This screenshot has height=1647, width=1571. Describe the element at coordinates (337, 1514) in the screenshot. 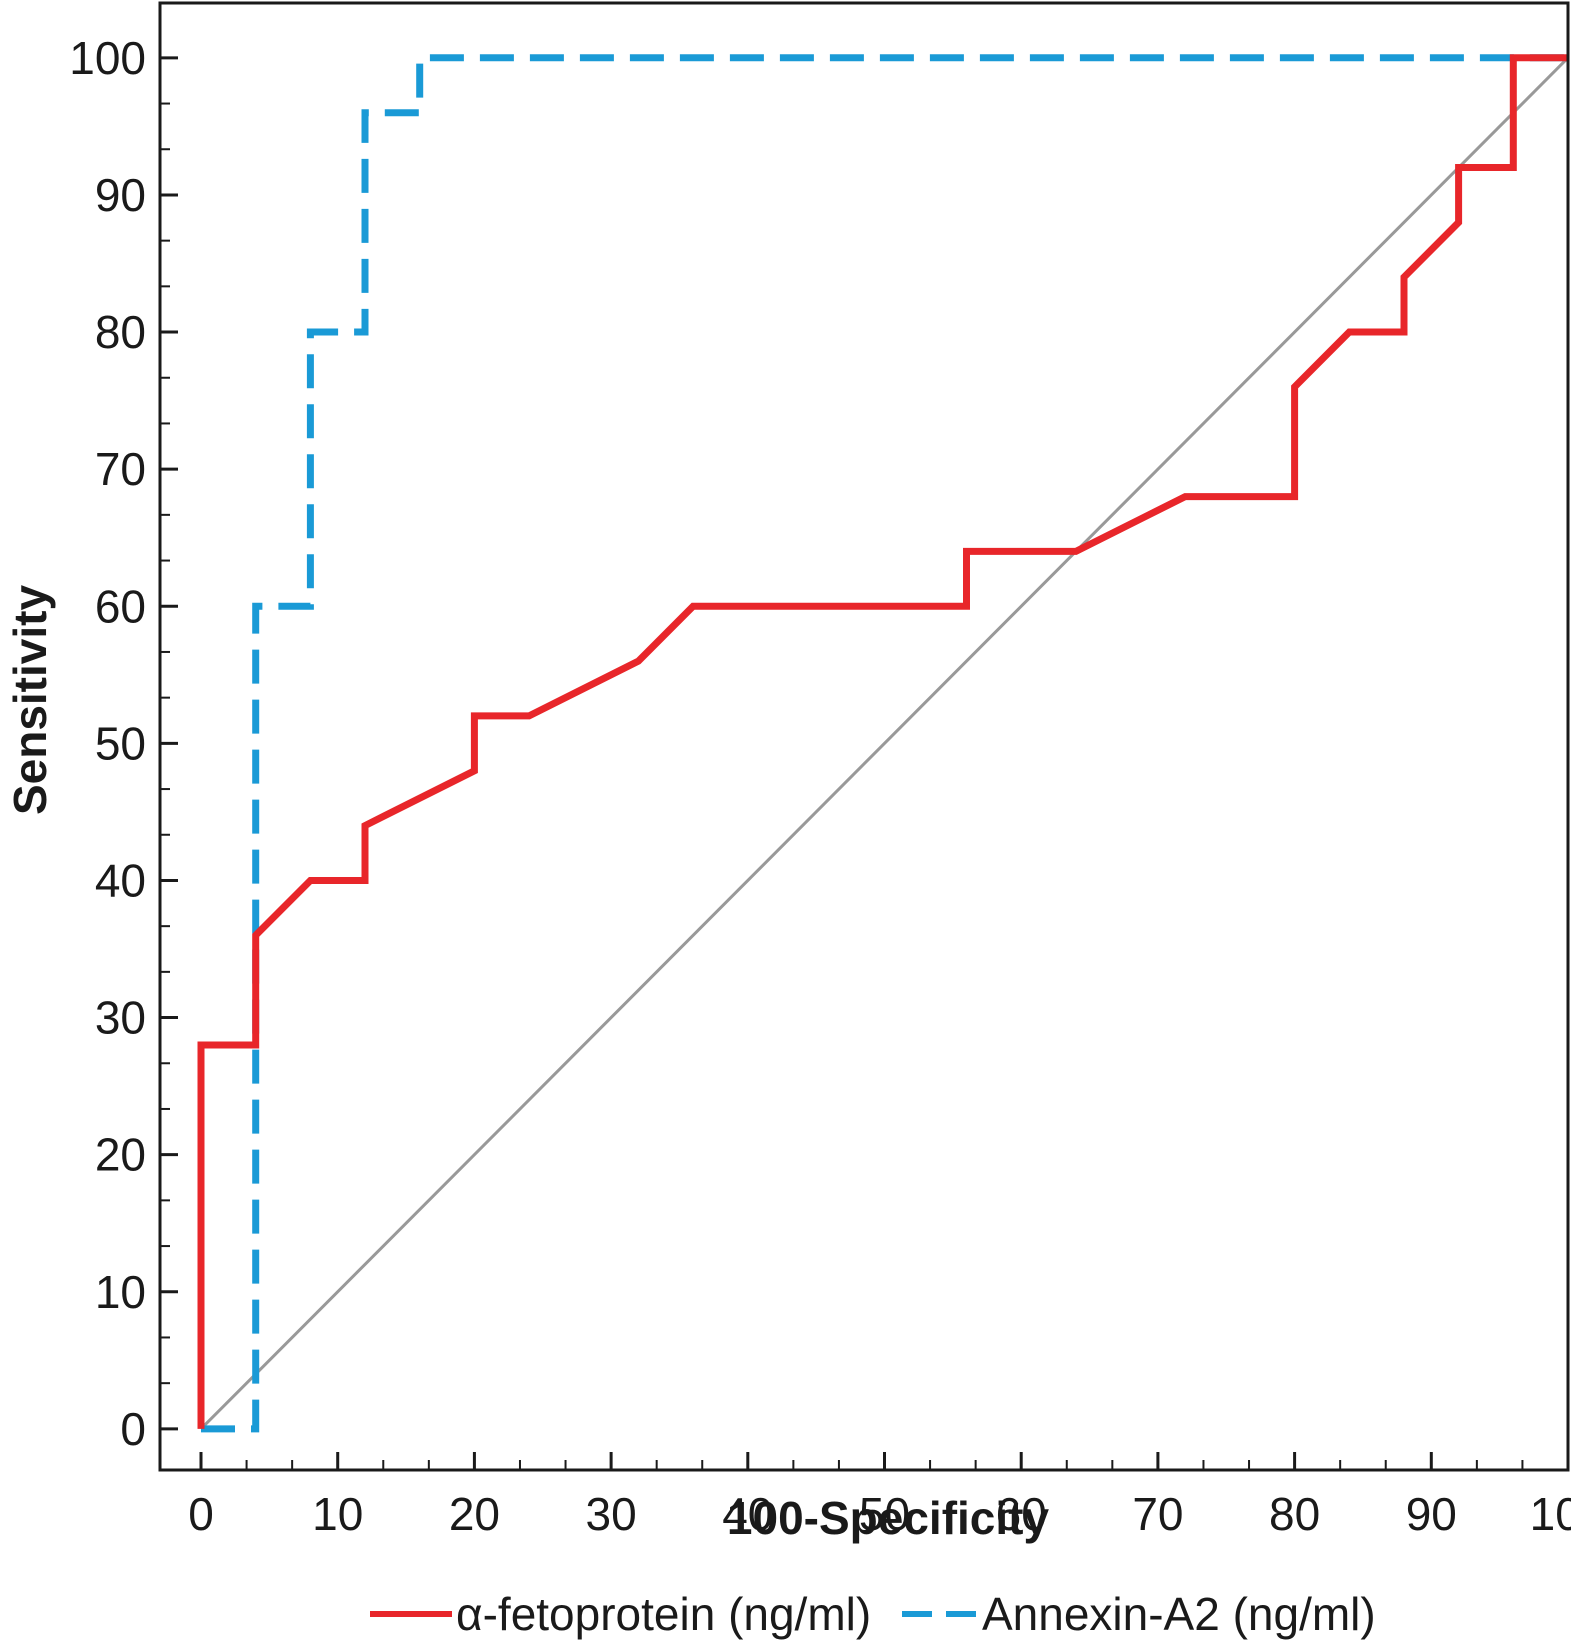

I see `x-tick-label: 10` at that location.